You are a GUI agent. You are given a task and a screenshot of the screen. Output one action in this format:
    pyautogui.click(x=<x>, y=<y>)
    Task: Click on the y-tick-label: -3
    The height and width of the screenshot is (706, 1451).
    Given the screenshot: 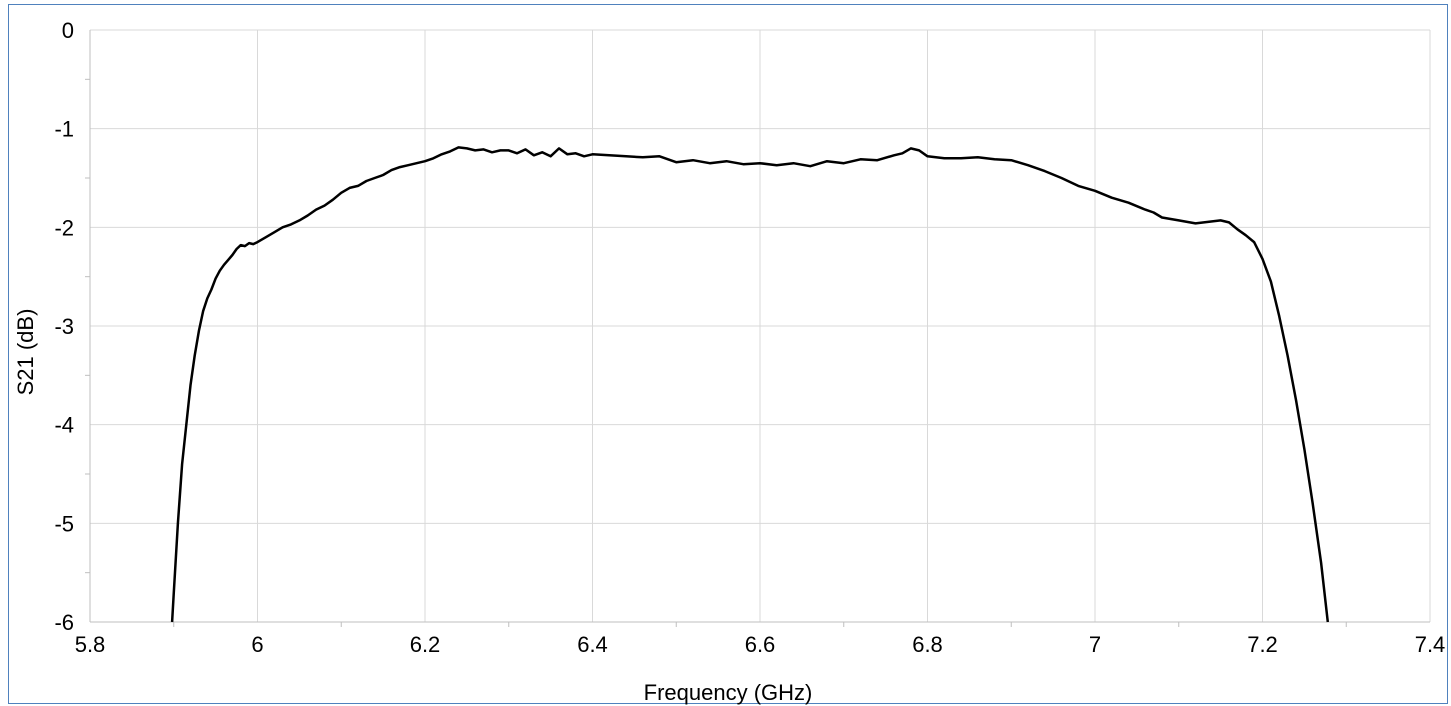 What is the action you would take?
    pyautogui.click(x=64, y=326)
    